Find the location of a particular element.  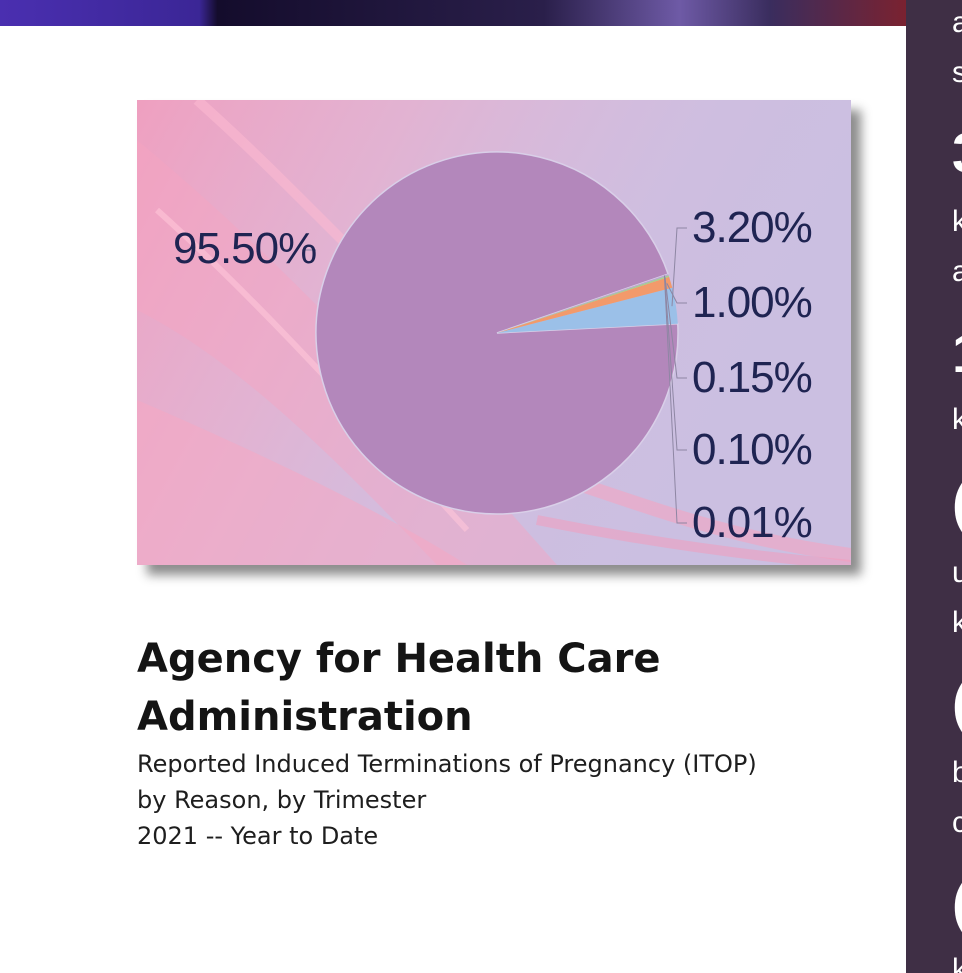

sidebar-text-fragment: b is located at coordinates (957, 772).